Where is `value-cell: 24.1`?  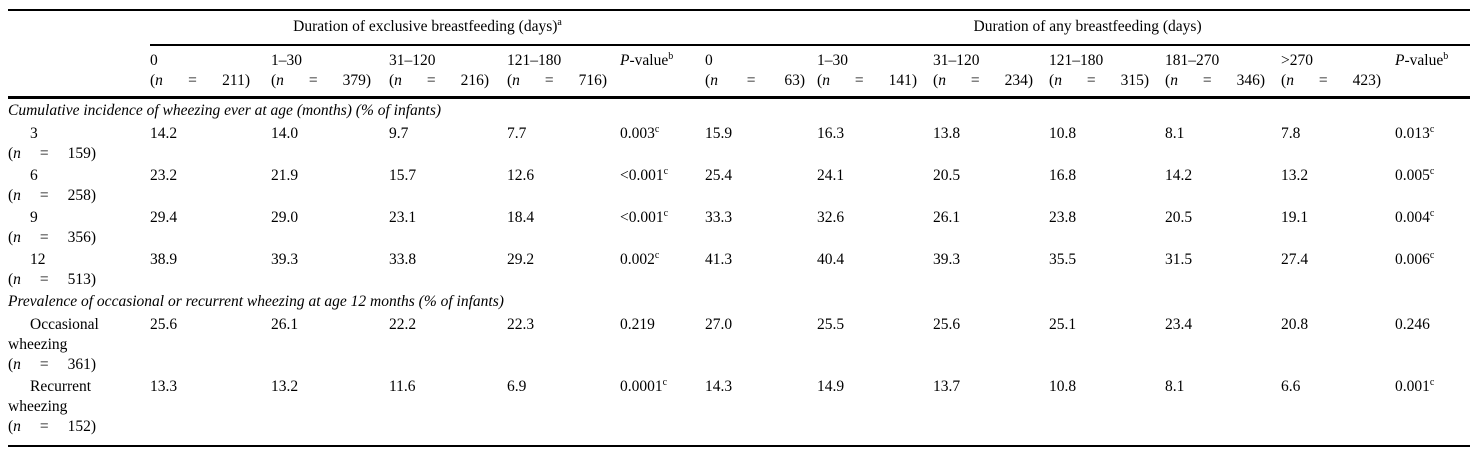
value-cell: 24.1 is located at coordinates (831, 175).